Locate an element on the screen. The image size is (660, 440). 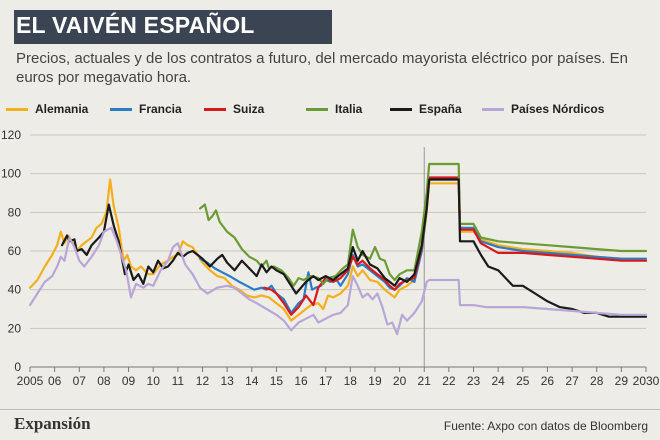
x-tick-label: 08 is located at coordinates (104, 381).